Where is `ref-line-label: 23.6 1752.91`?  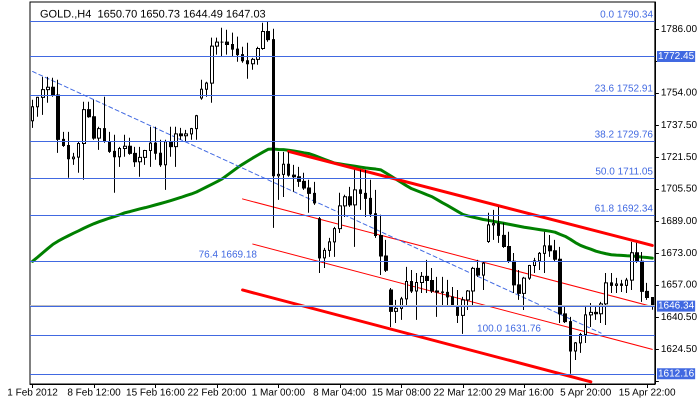 ref-line-label: 23.6 1752.91 is located at coordinates (624, 89).